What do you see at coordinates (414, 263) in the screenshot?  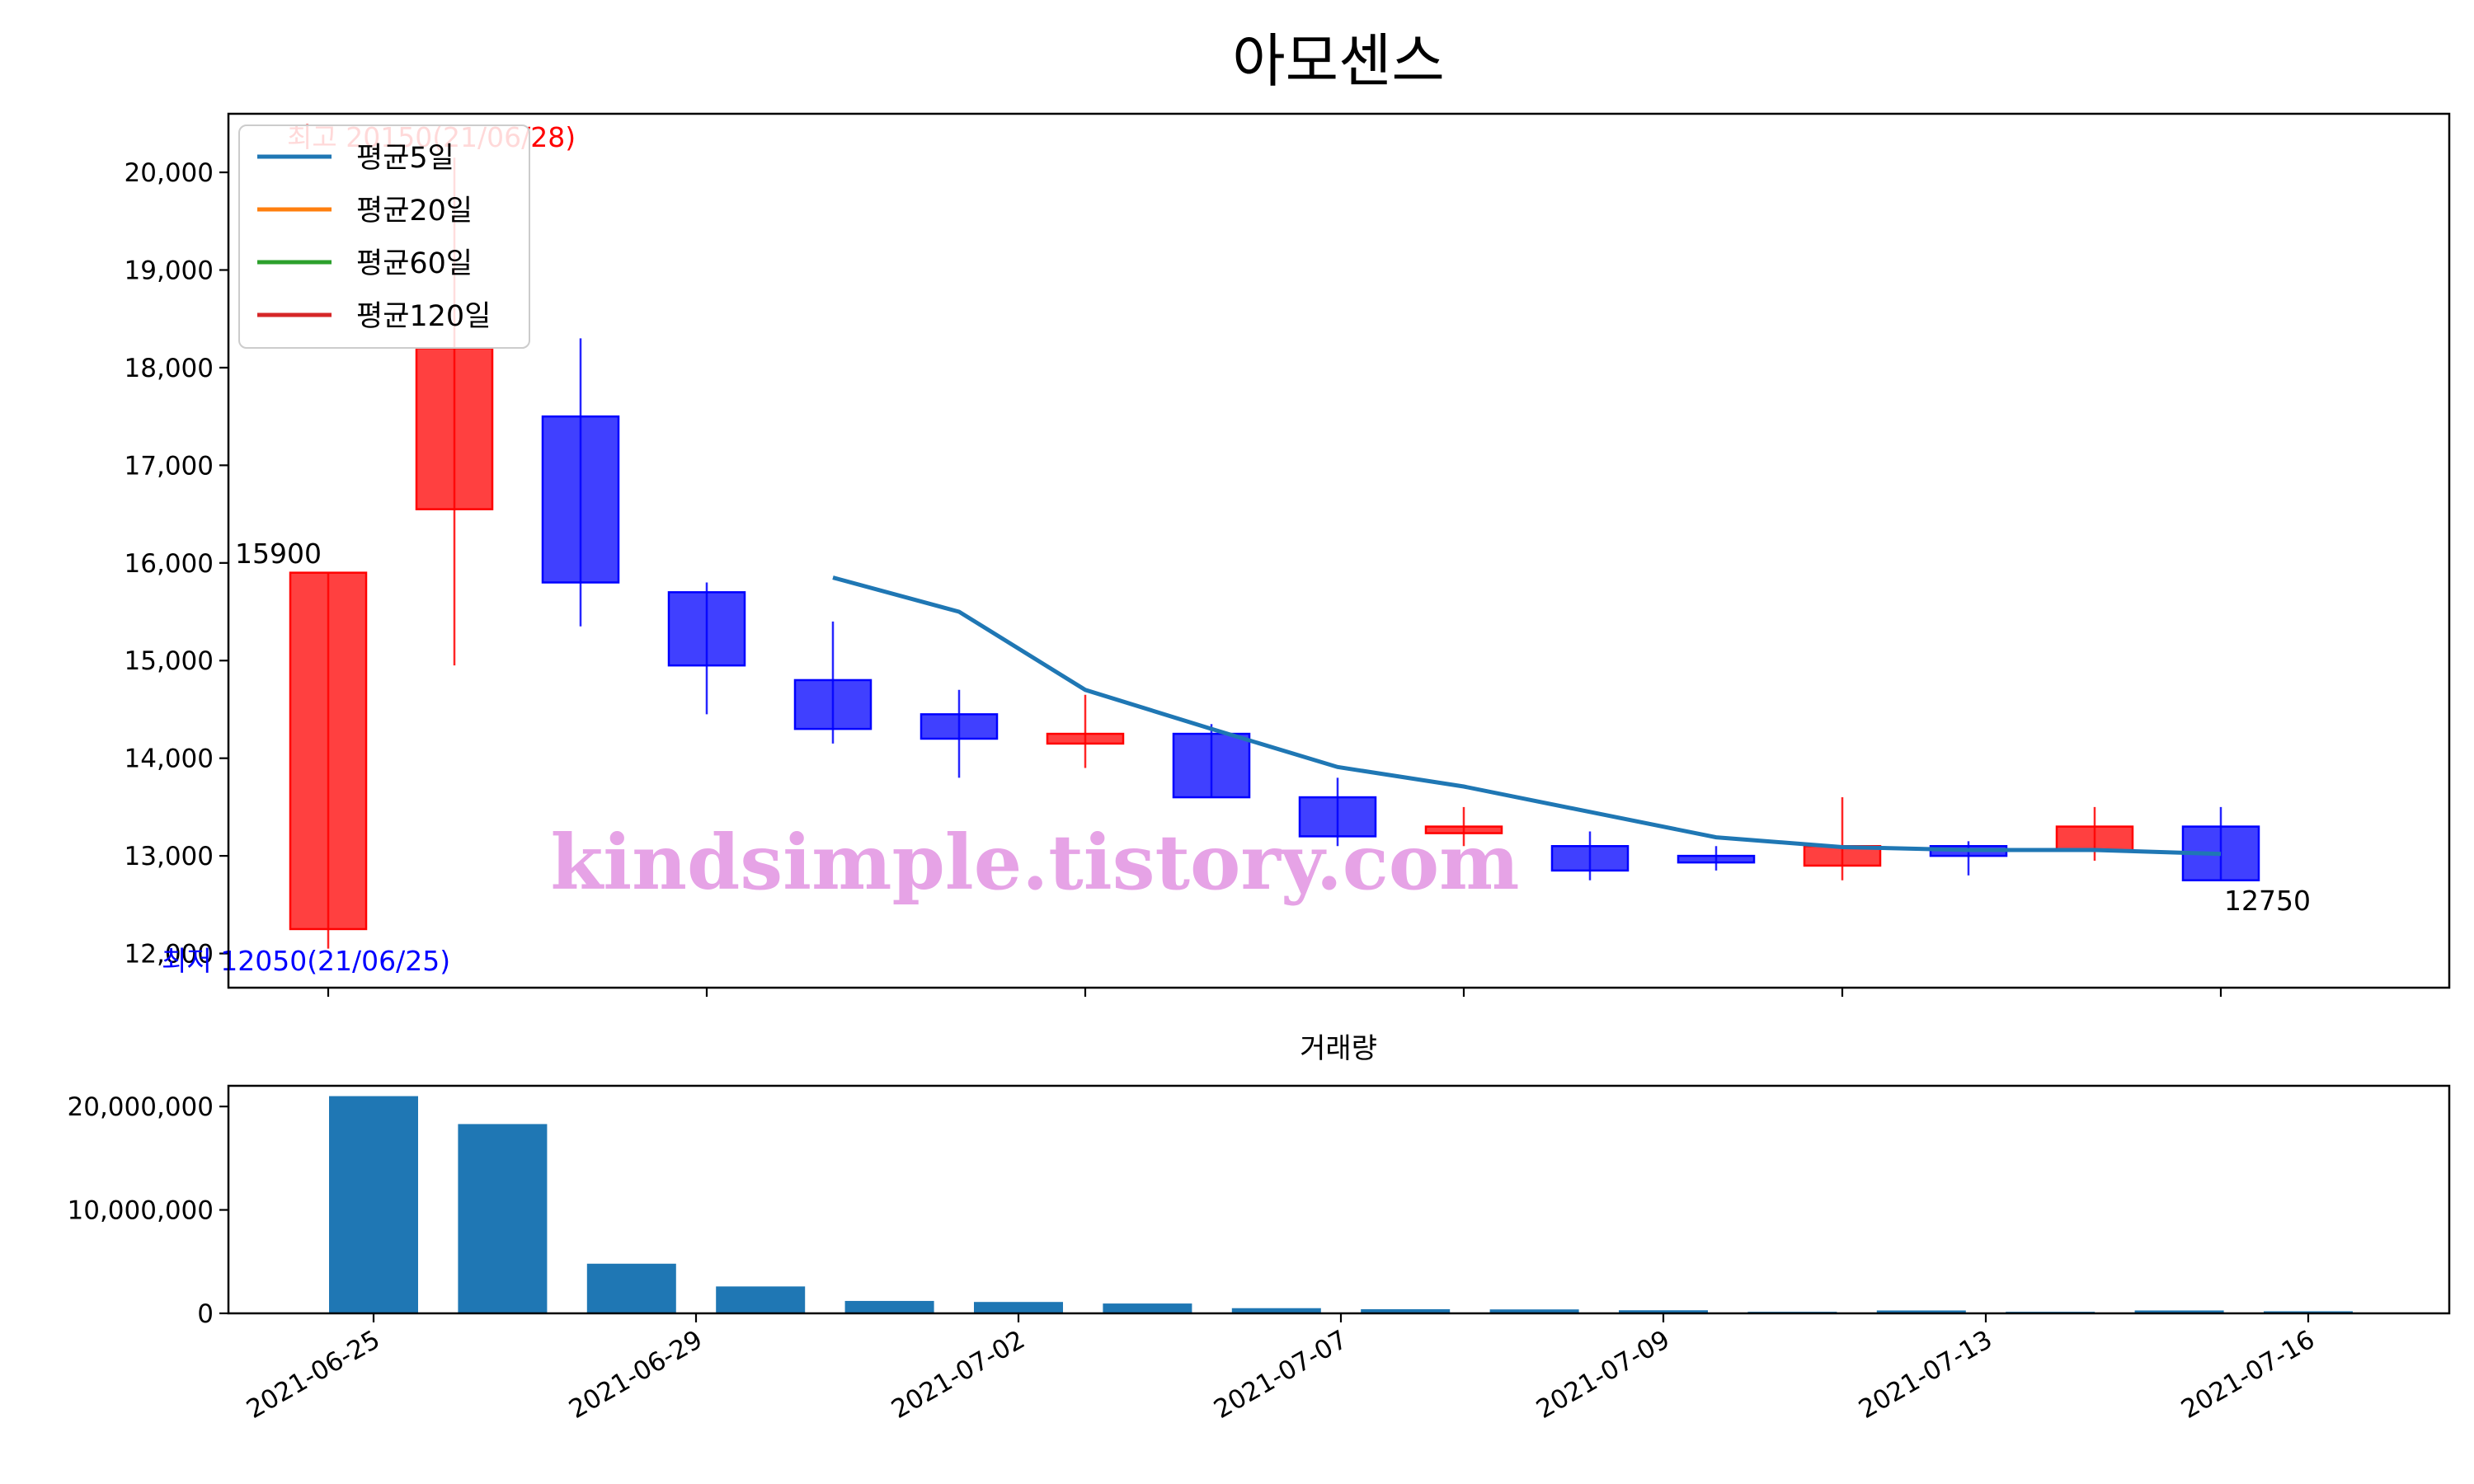 I see `legend-label: 평균60일` at bounding box center [414, 263].